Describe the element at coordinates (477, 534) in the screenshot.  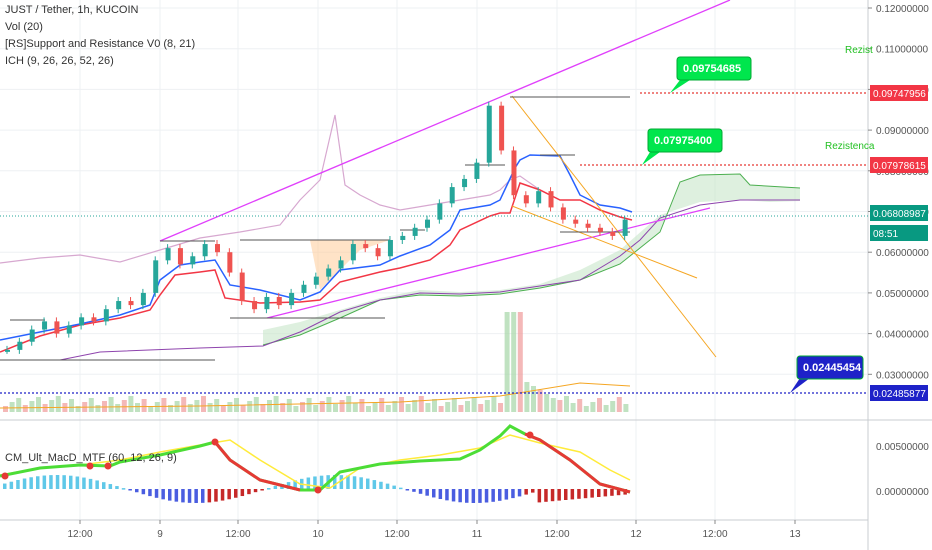
I see `time-tick-label: 11` at that location.